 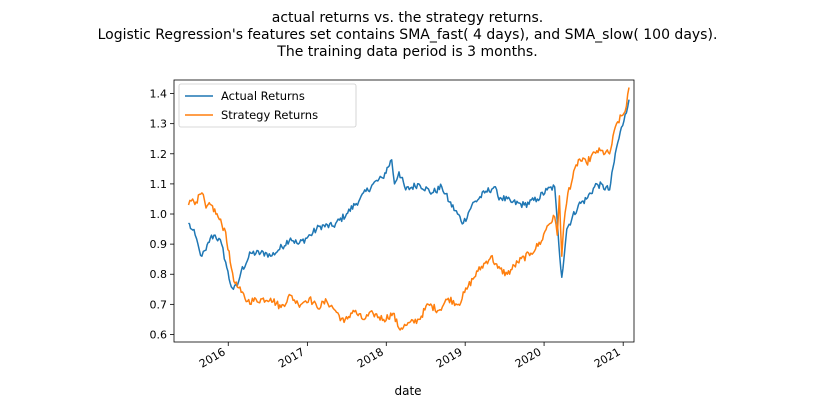 I want to click on y-tick-label: 0.9, so click(x=159, y=244).